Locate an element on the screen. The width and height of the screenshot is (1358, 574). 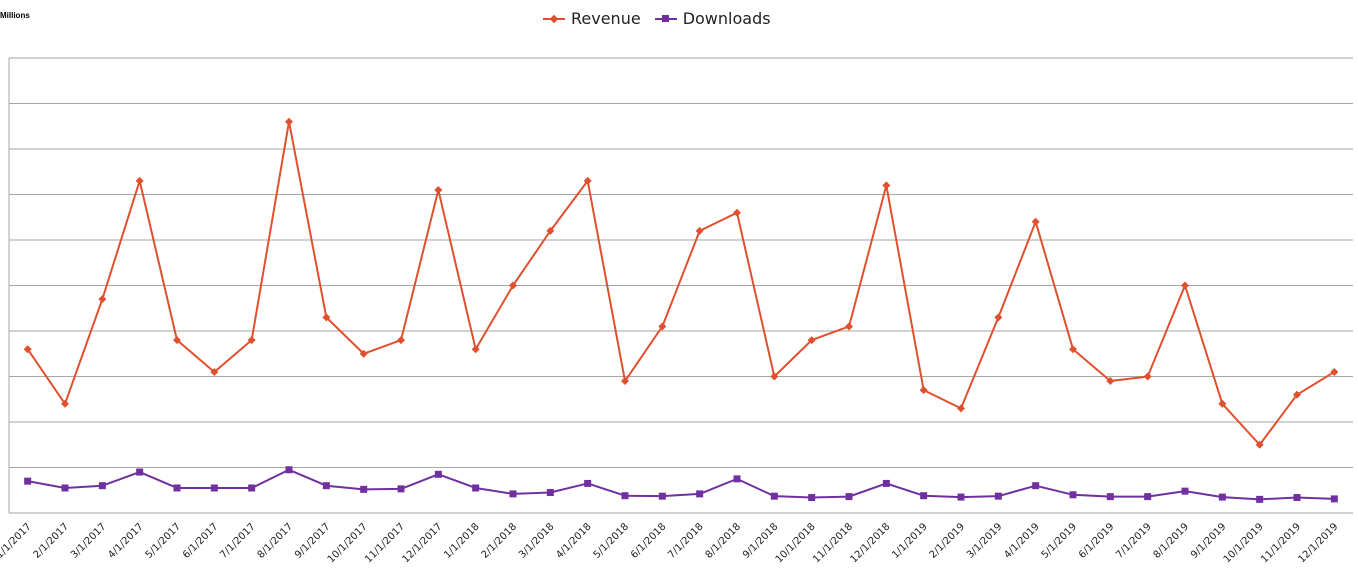
x-tick-label: 7/1/2017 is located at coordinates (238, 541).